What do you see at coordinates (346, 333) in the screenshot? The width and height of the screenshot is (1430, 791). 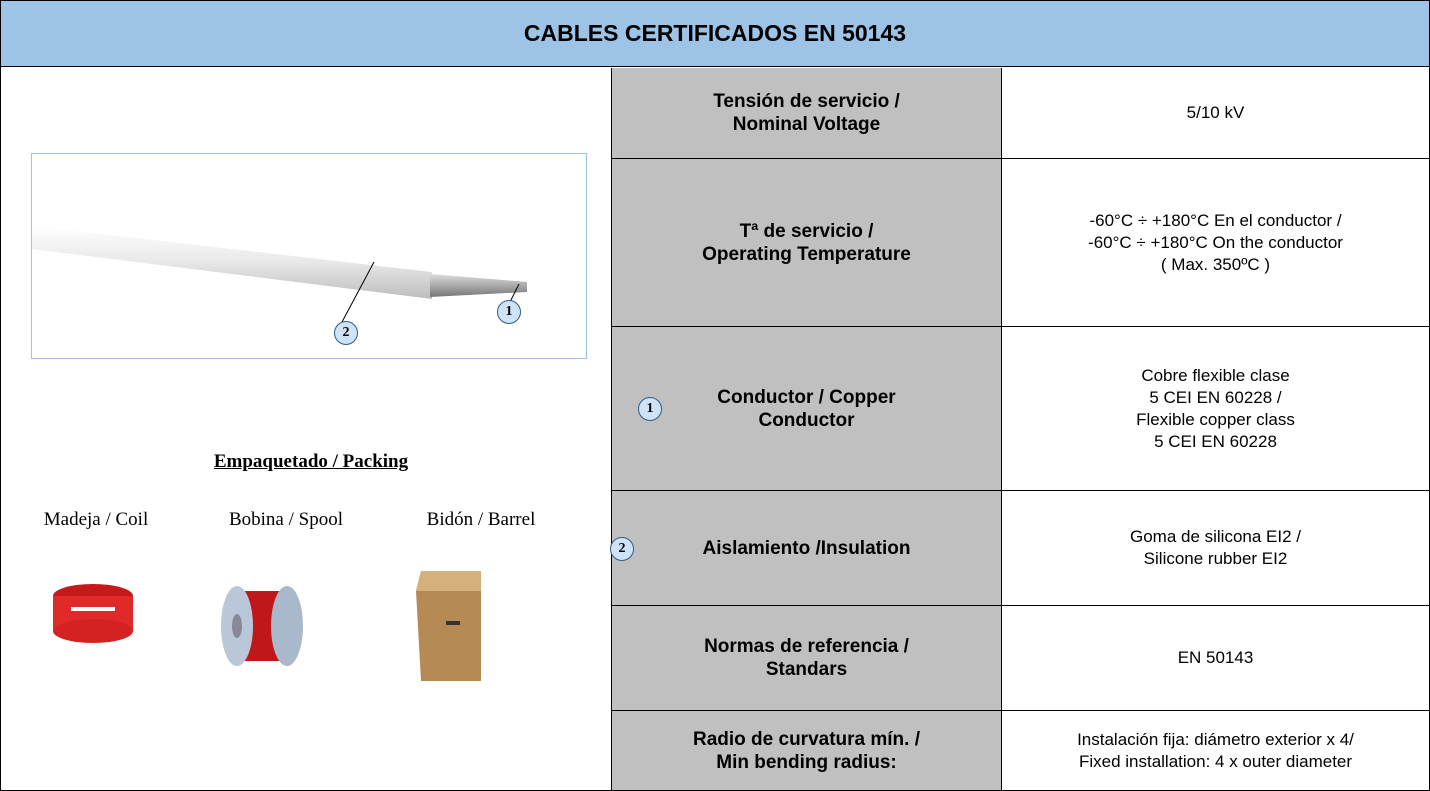 I see `callout: 2` at bounding box center [346, 333].